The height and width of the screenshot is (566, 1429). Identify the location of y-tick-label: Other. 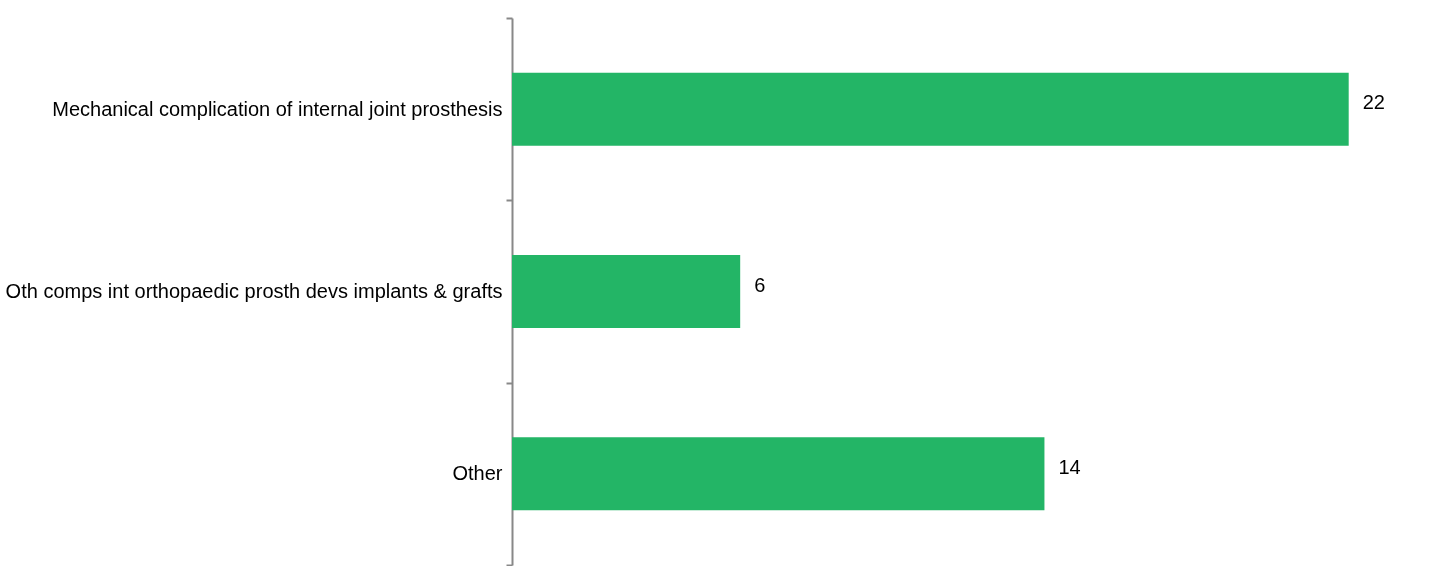
(477, 473).